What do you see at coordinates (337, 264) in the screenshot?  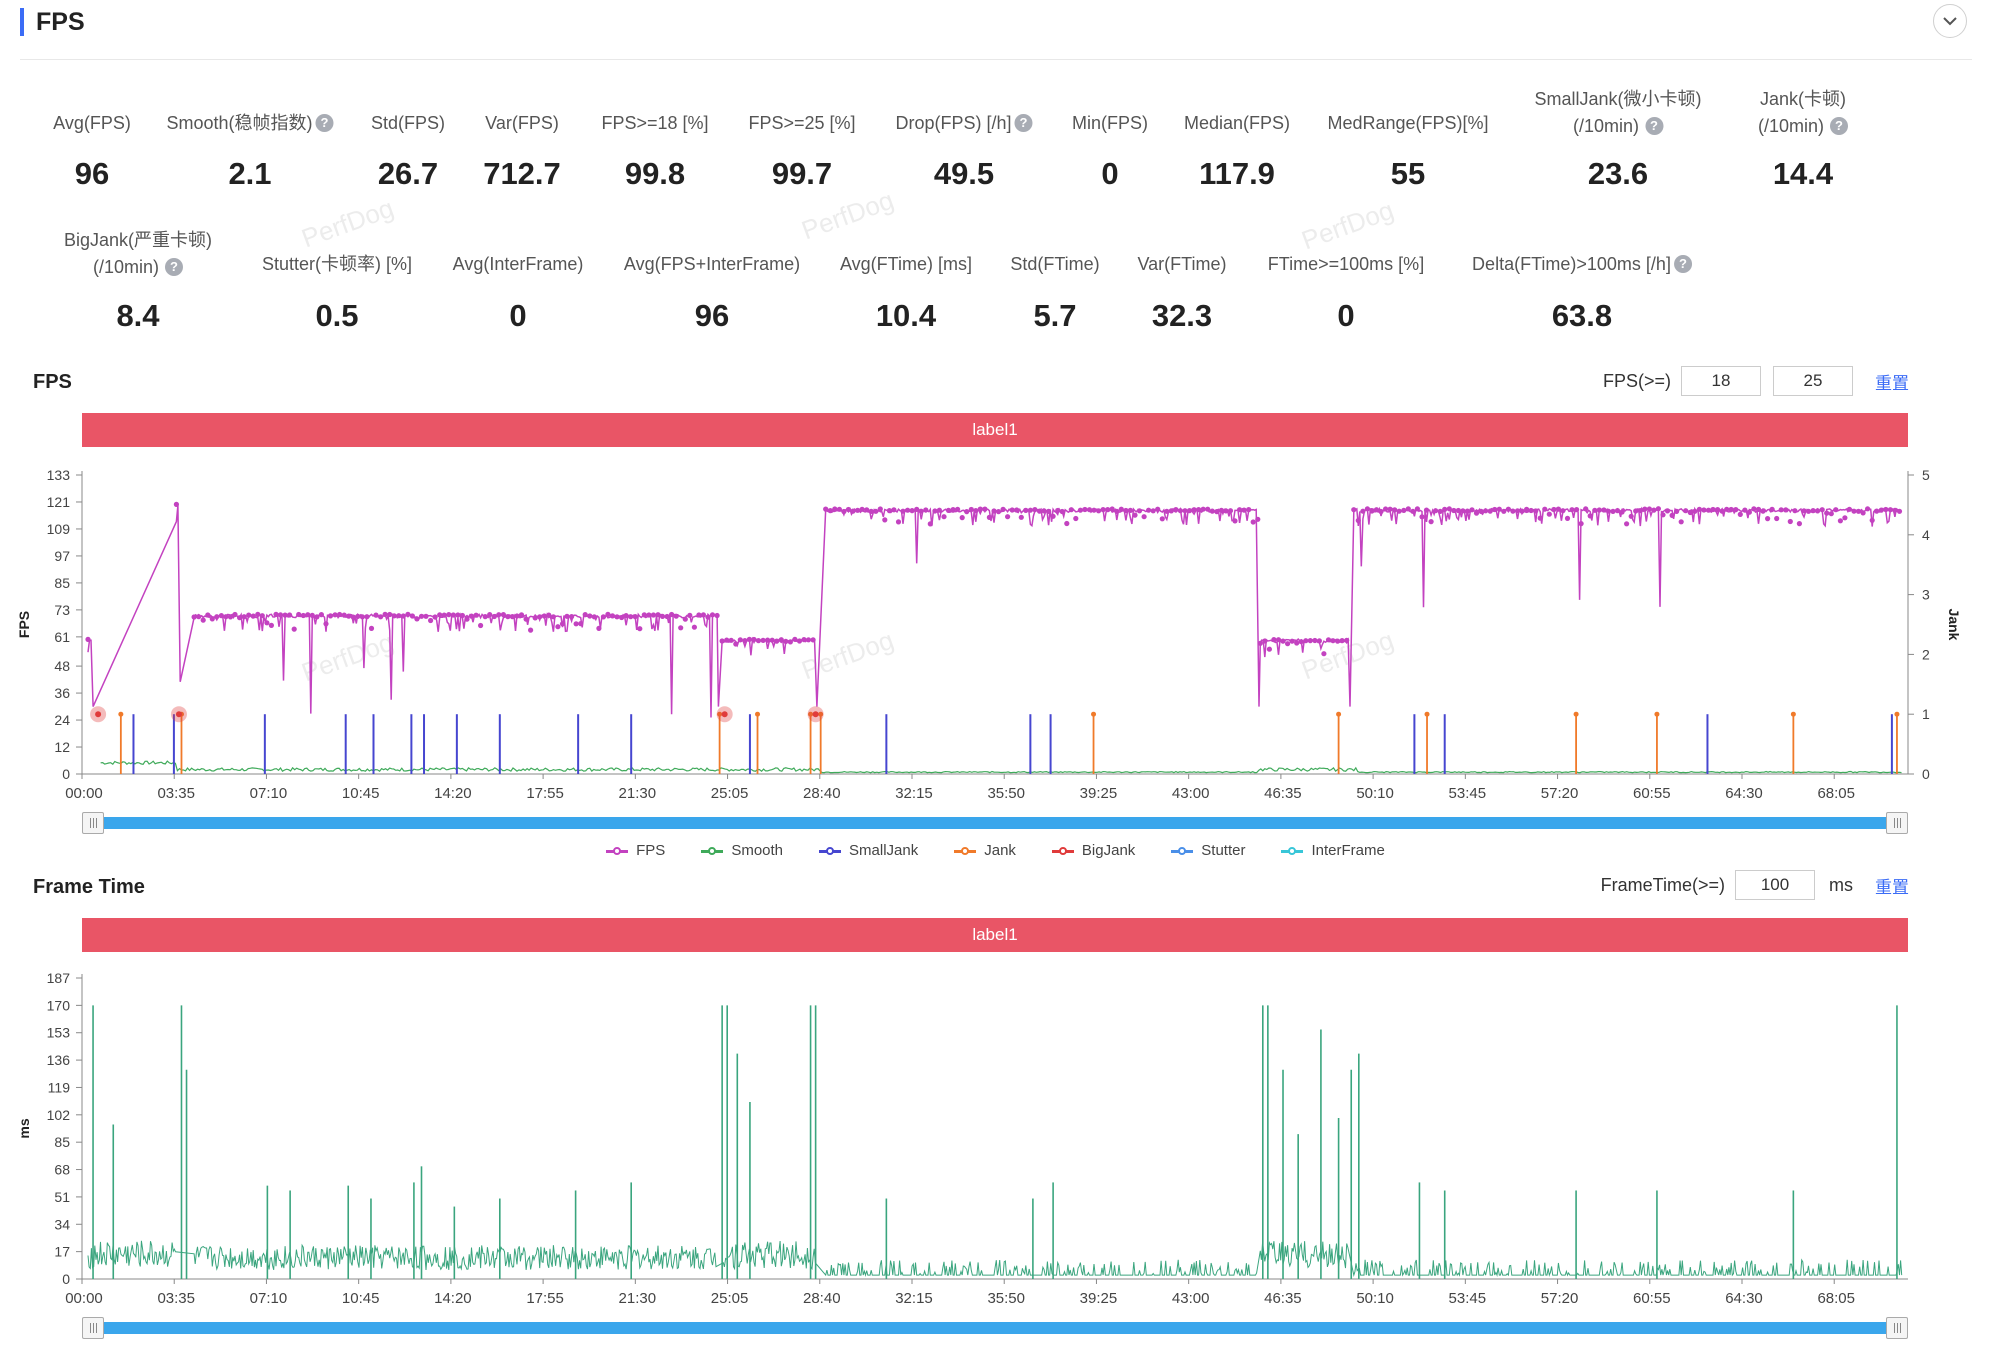 I see `metric-label: Stutter(卡顿率) [%]` at bounding box center [337, 264].